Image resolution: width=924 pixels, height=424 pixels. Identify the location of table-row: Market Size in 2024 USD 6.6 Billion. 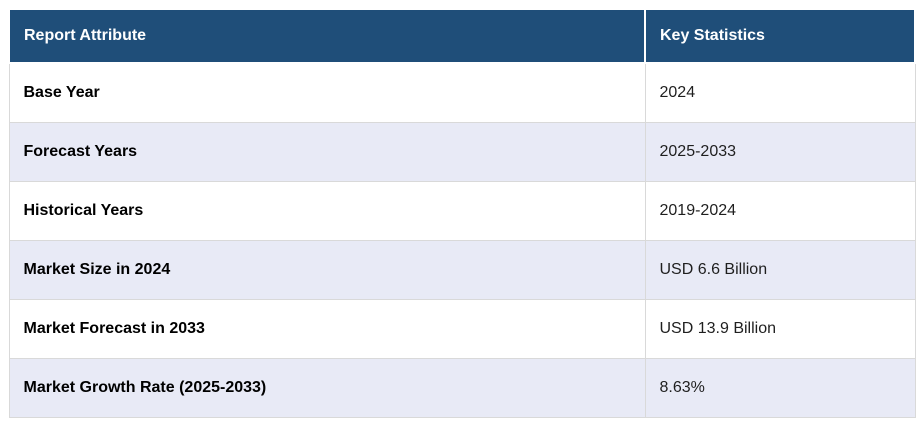
(462, 269).